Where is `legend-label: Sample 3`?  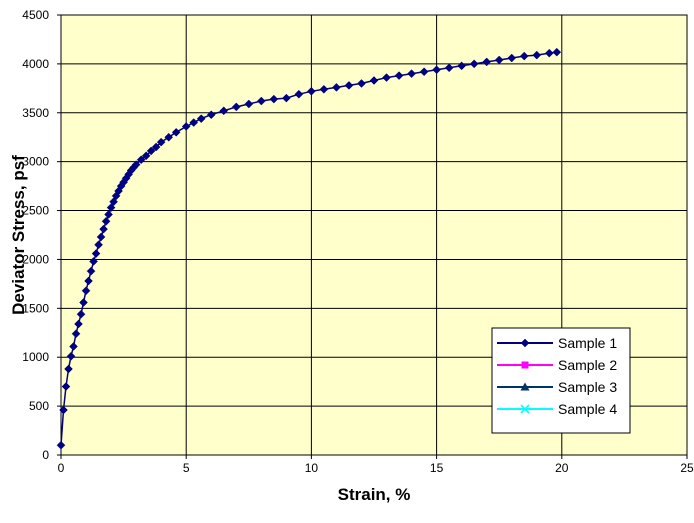
legend-label: Sample 3 is located at coordinates (587, 387).